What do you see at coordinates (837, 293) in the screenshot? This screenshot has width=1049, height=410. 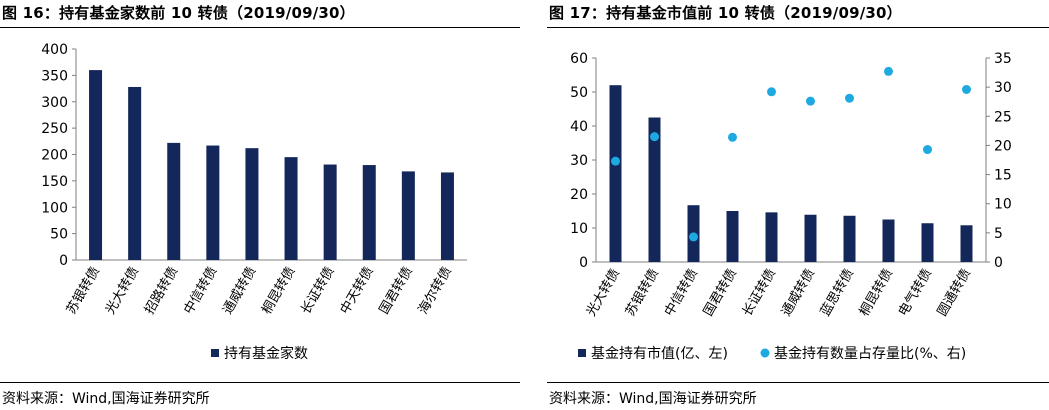 I see `x-tick-label: 蓝思转债` at bounding box center [837, 293].